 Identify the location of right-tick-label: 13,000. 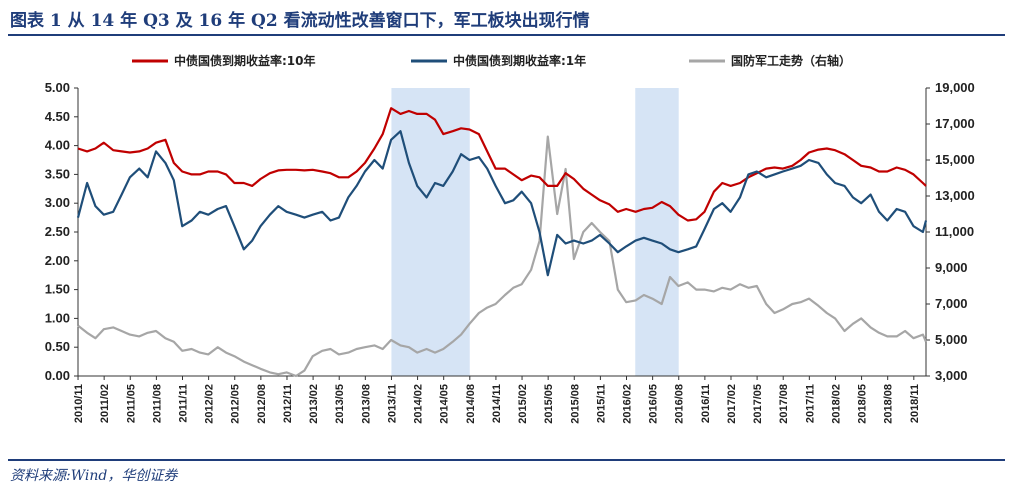
(955, 195).